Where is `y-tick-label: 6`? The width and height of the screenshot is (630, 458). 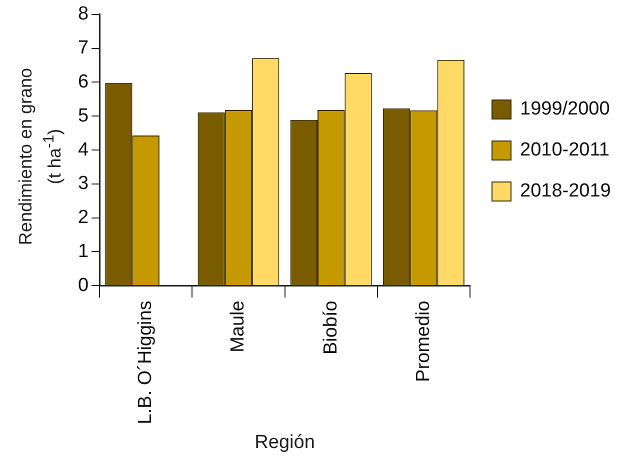
y-tick-label: 6 is located at coordinates (83, 81).